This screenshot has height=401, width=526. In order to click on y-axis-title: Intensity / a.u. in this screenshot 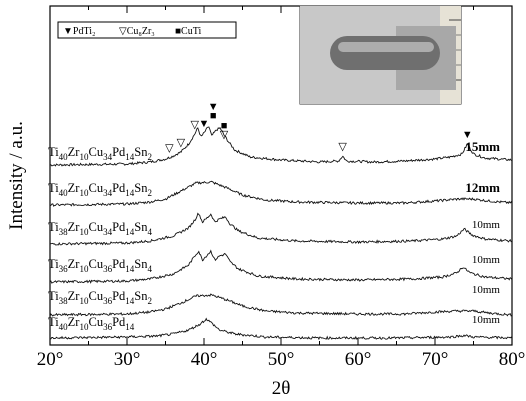, I will do `click(16, 175)`.